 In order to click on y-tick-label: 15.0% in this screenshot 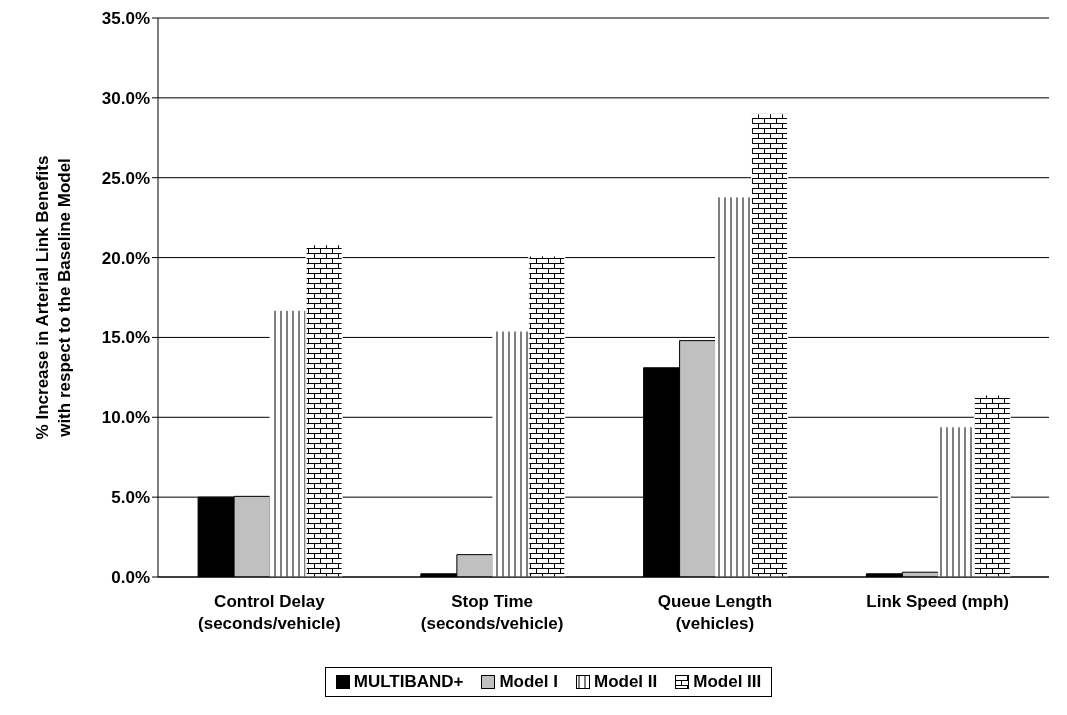, I will do `click(125, 338)`.